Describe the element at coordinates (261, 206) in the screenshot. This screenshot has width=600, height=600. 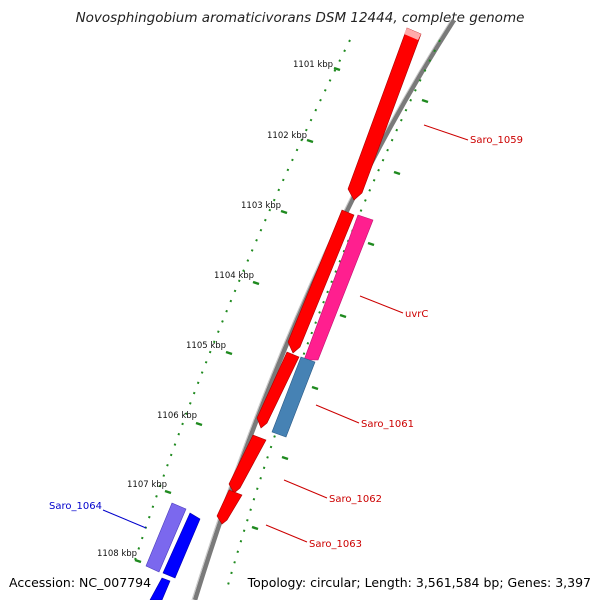
I see `tick-label: 1103 kbp` at that location.